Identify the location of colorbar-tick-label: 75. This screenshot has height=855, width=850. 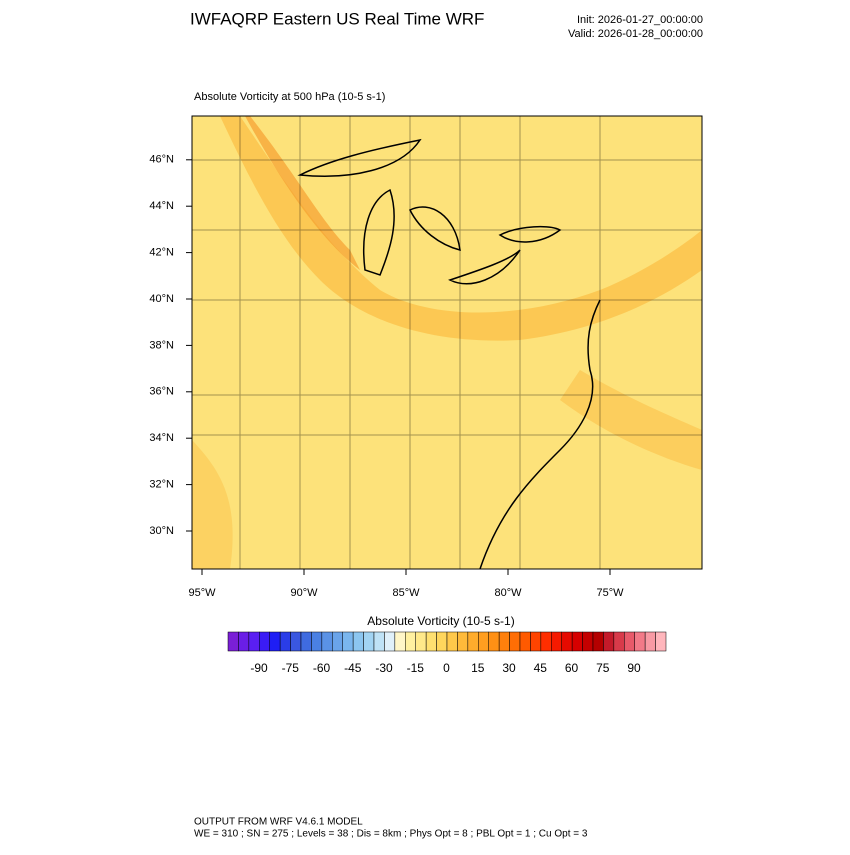
(603, 668).